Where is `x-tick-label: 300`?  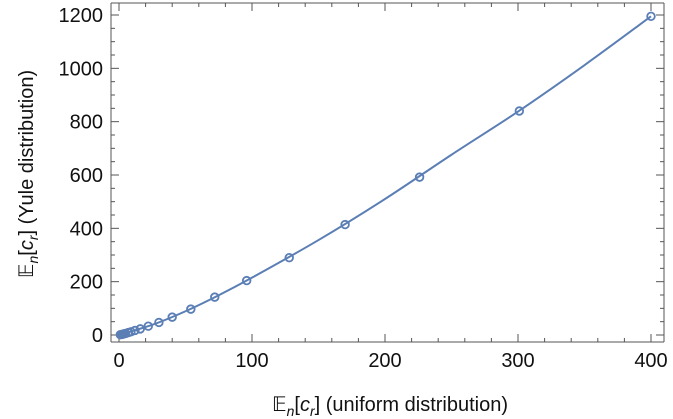 x-tick-label: 300 is located at coordinates (517, 361).